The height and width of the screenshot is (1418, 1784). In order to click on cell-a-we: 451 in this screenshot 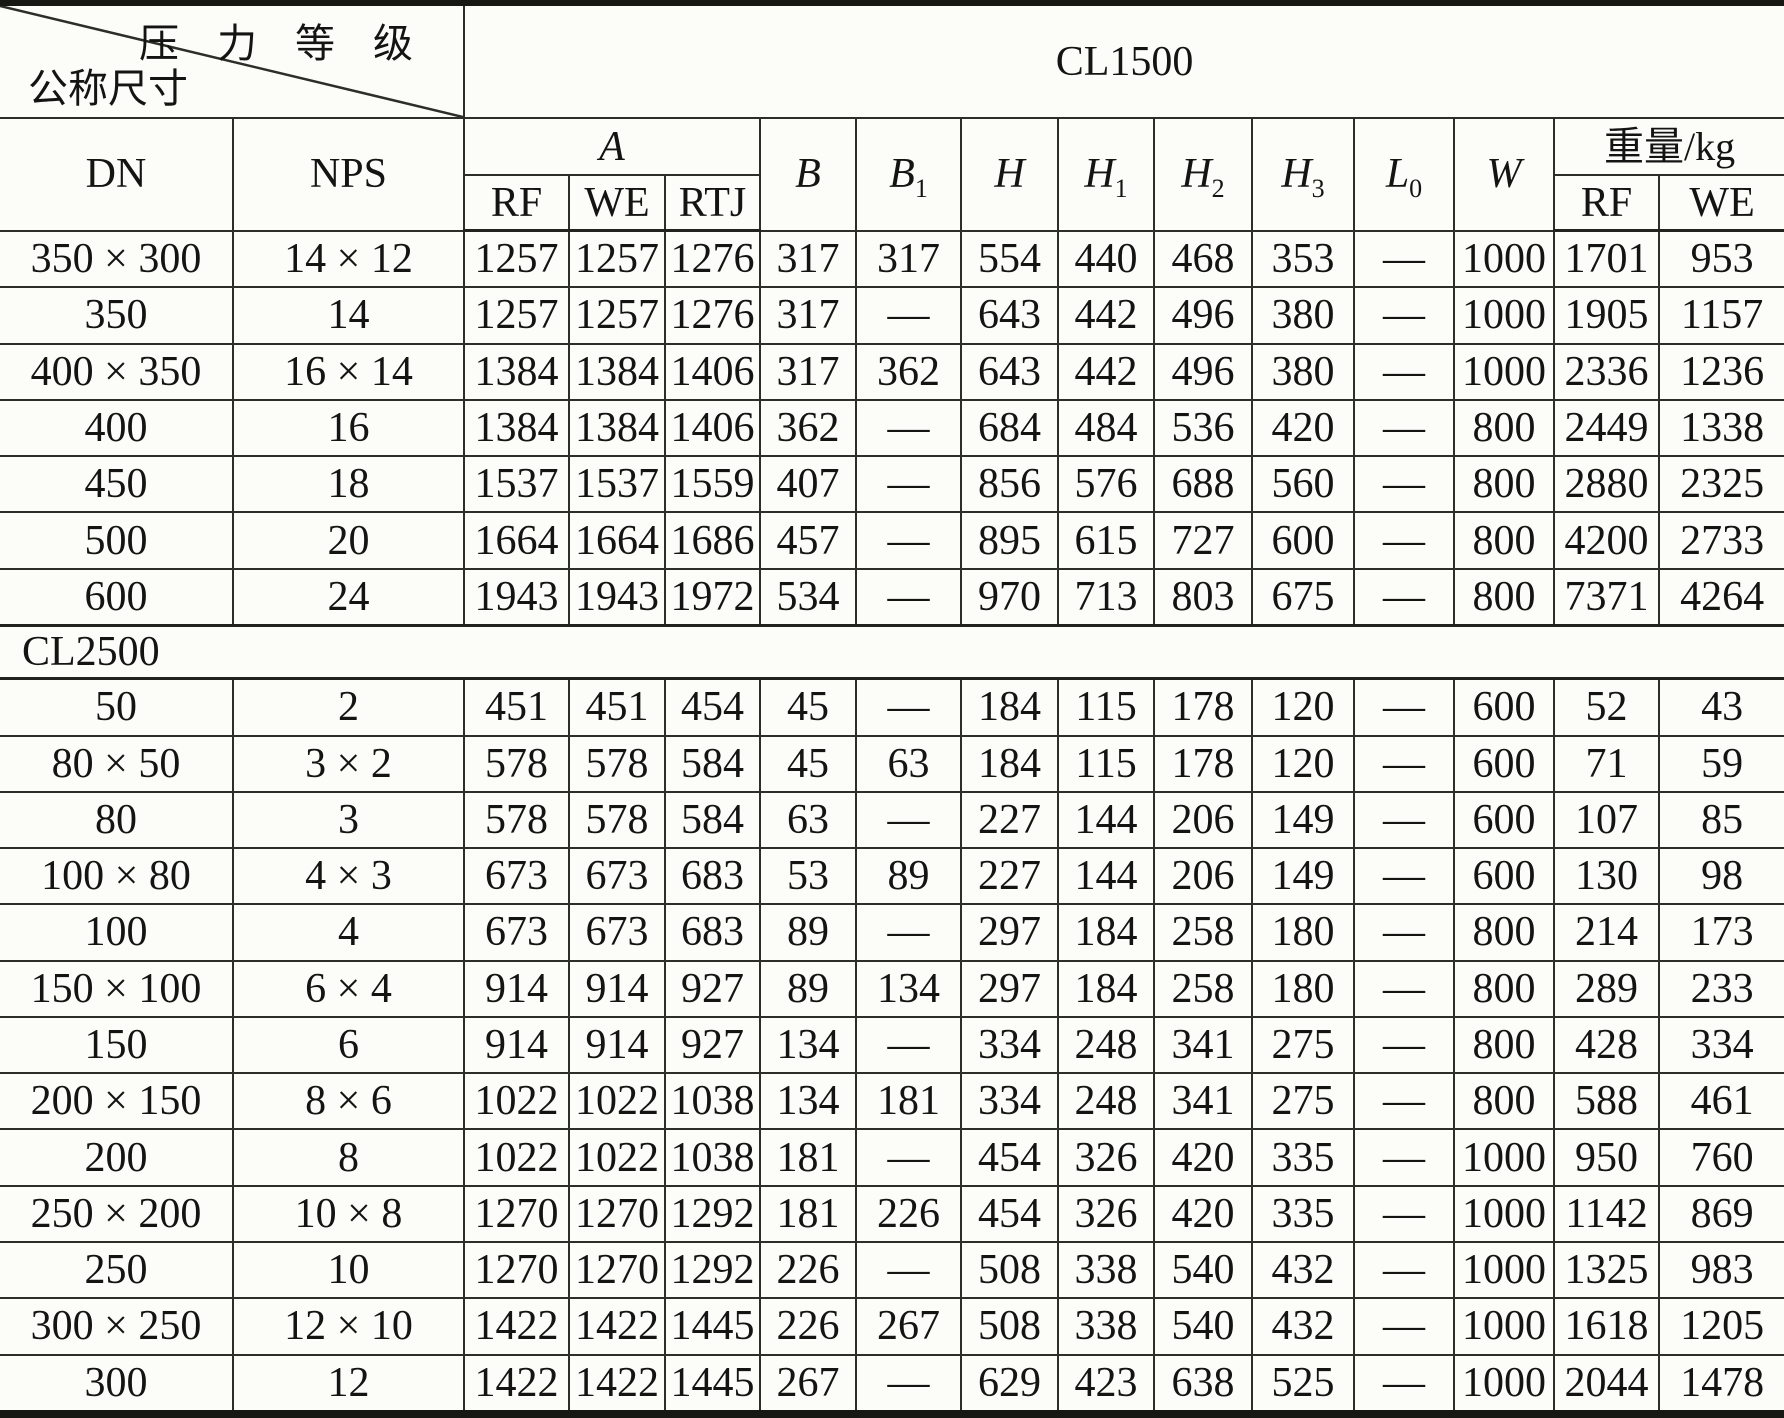, I will do `click(617, 707)`.